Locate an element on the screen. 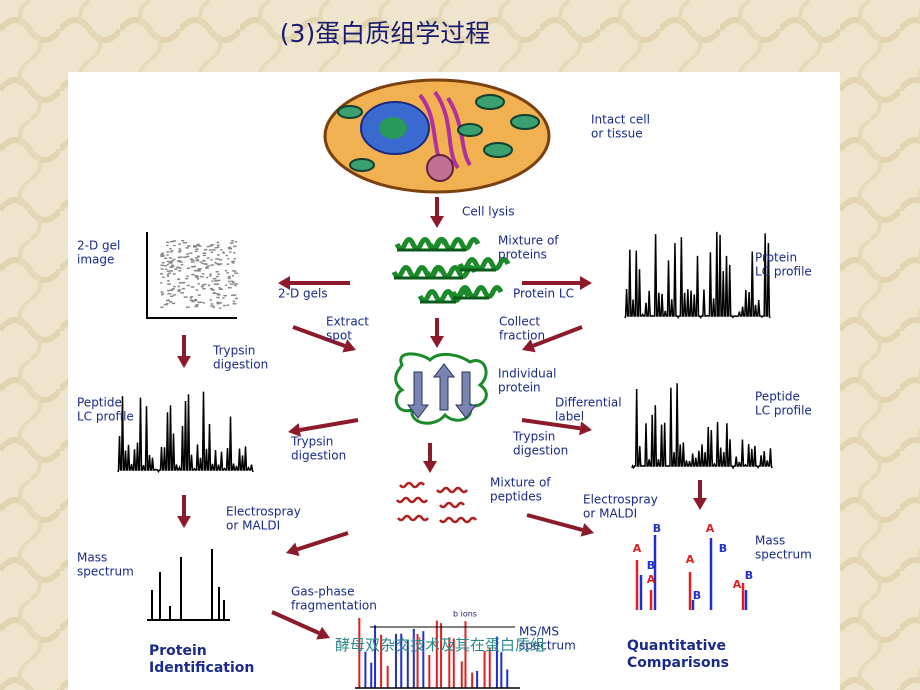 The image size is (920, 690). footer: 酵母双杂交技术及其在蛋白质组 is located at coordinates (440, 645).